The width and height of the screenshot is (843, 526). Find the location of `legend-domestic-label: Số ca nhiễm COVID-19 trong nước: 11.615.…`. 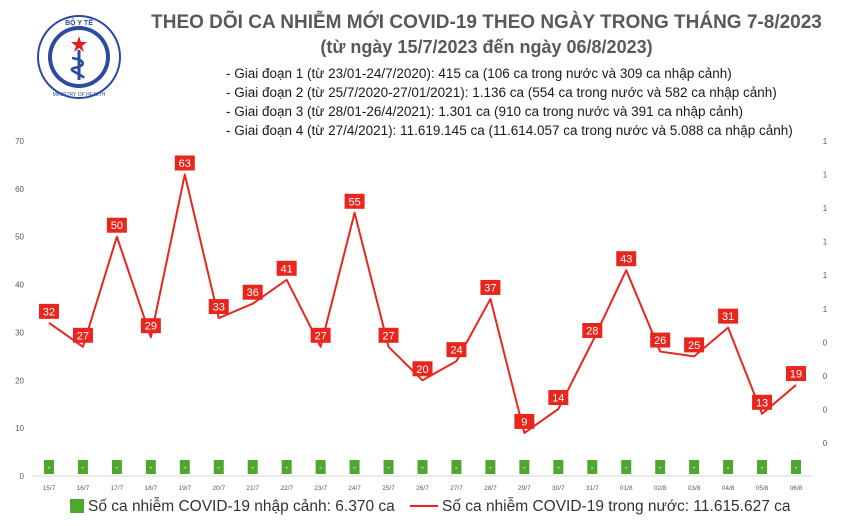

legend-domestic-label: Số ca nhiễm COVID-19 trong nước: 11.615.… is located at coordinates (616, 506).